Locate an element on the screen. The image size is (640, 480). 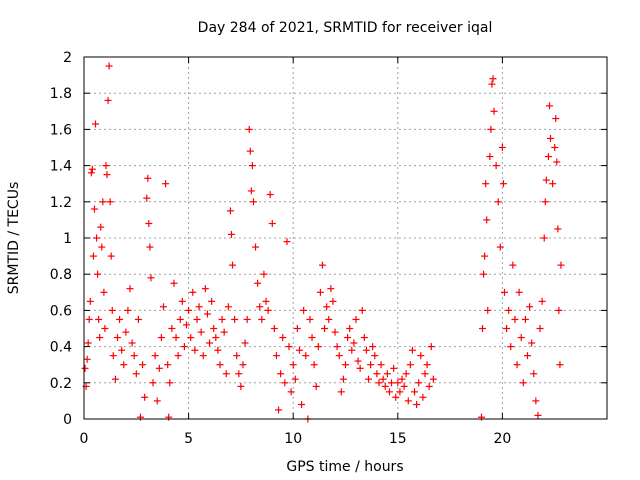
y-tick-label: 1.8 is located at coordinates (61, 94).